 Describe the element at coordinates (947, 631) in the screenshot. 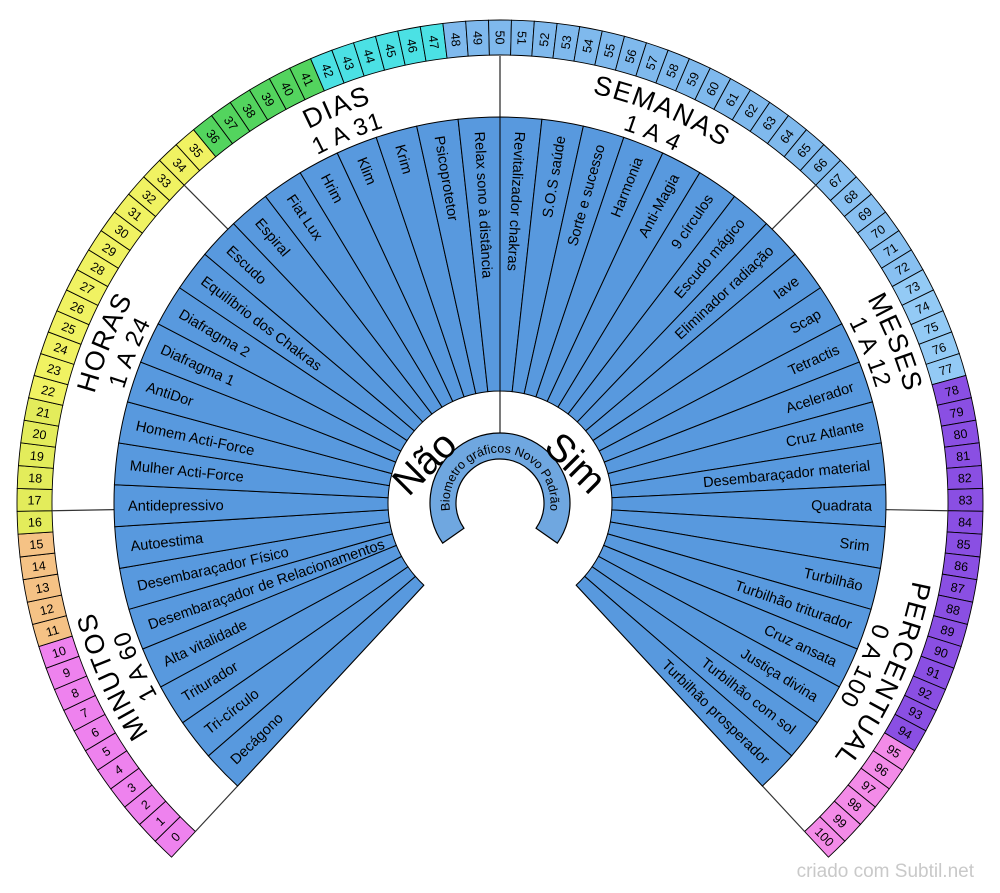

I see `scale-cell-number: 89` at that location.